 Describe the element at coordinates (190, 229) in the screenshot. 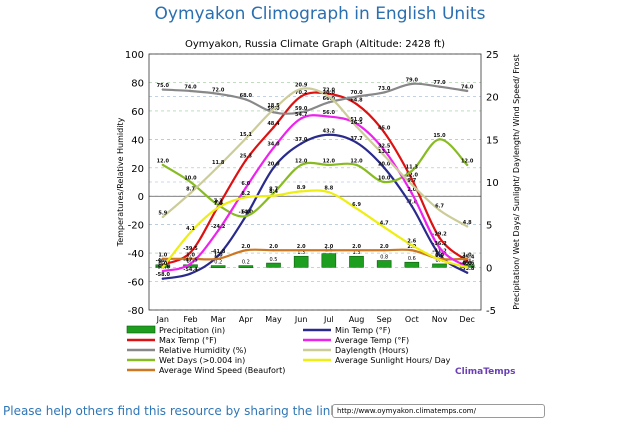

I see `average-sunlight-hours-day-data-label: 4.1` at that location.